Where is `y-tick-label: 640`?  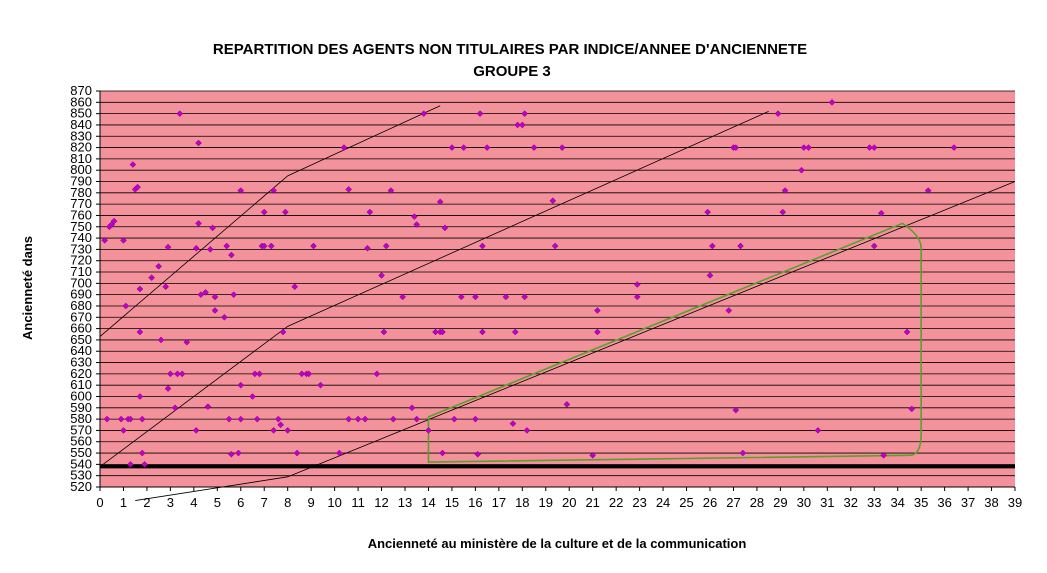
y-tick-label: 640 is located at coordinates (81, 350).